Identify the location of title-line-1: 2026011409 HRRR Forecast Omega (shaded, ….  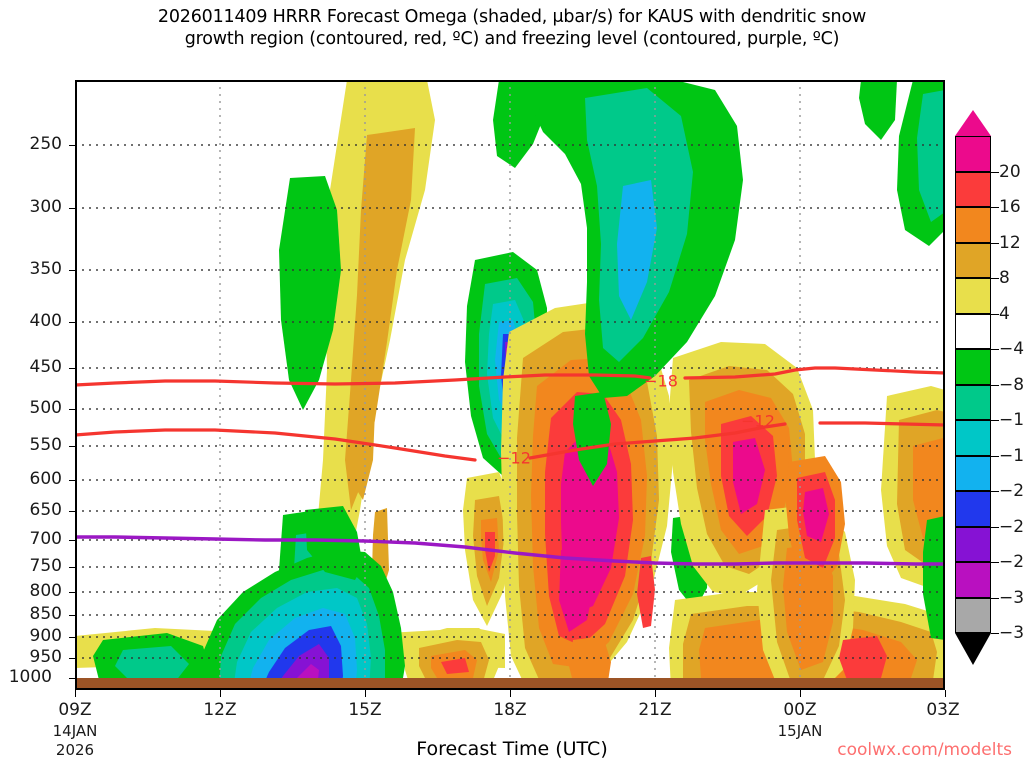
(512, 17).